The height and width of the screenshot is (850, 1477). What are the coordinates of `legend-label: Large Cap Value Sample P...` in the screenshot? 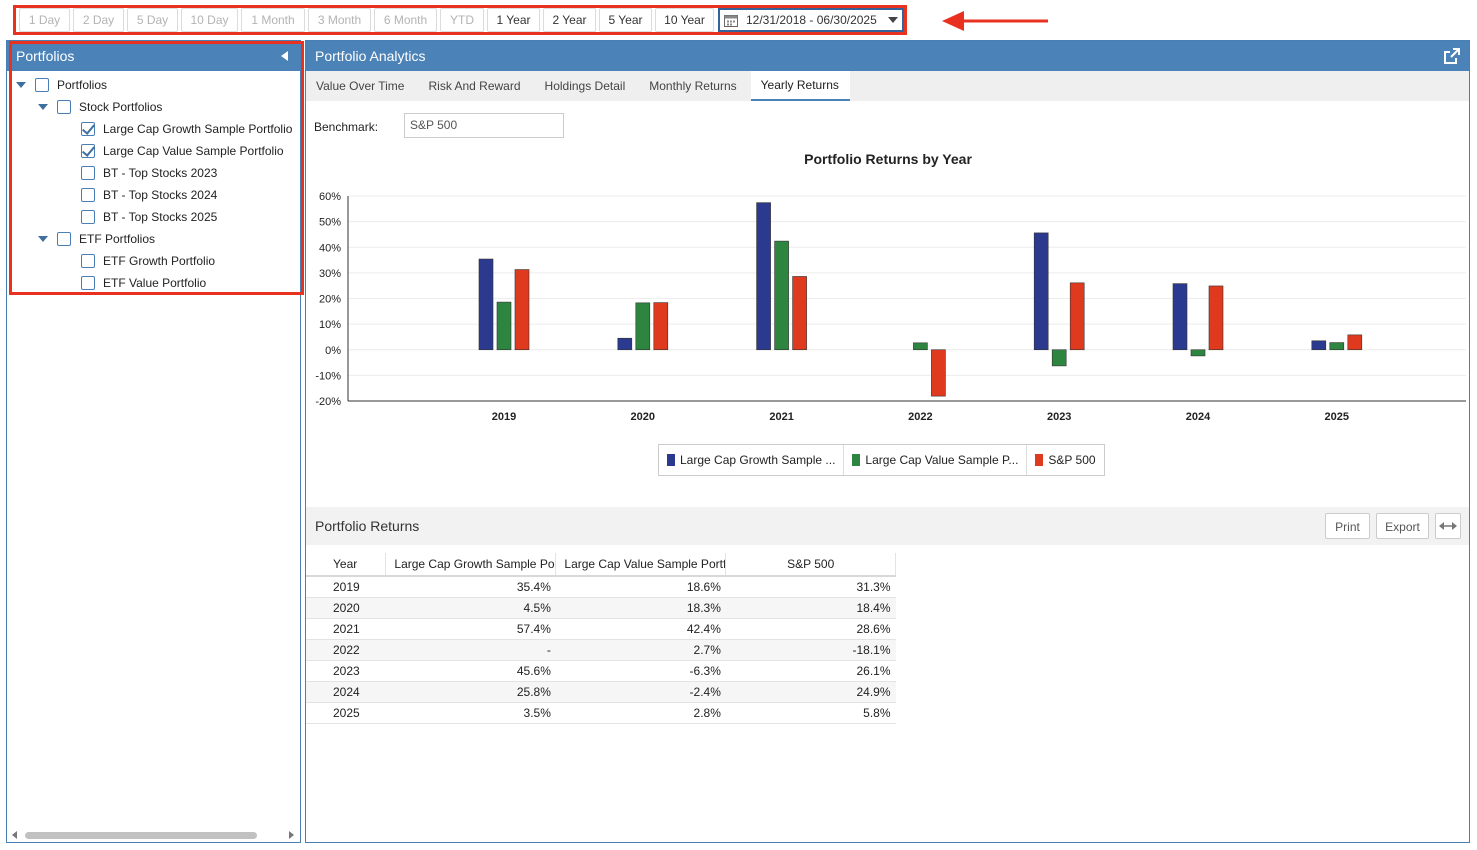 It's located at (942, 460).